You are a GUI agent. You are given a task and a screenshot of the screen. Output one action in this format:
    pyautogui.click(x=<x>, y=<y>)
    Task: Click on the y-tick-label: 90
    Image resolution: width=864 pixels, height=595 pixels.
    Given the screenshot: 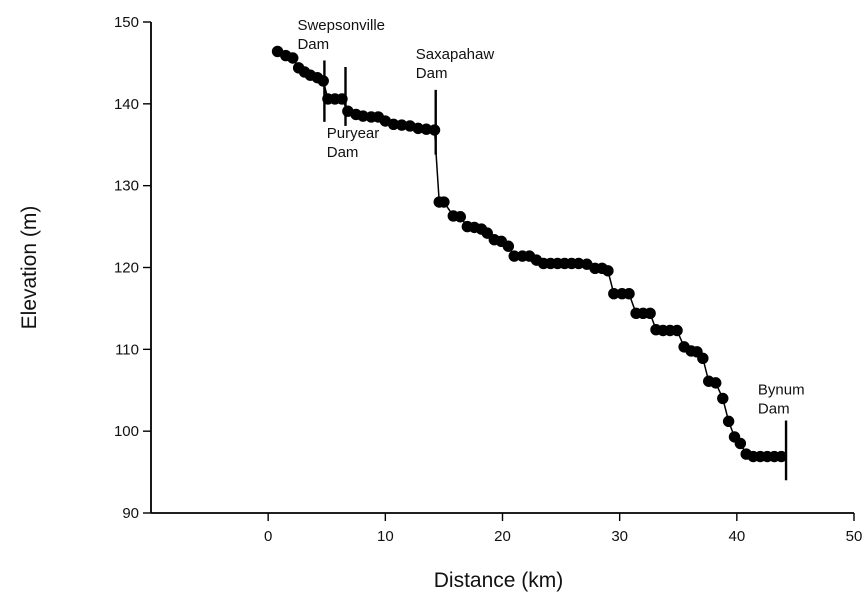 What is the action you would take?
    pyautogui.click(x=130, y=513)
    